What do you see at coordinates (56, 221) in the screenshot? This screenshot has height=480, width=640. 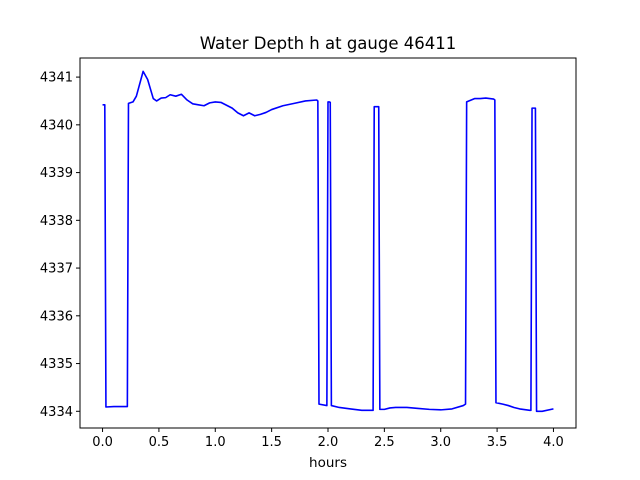 I see `y-tick-label: 4338` at bounding box center [56, 221].